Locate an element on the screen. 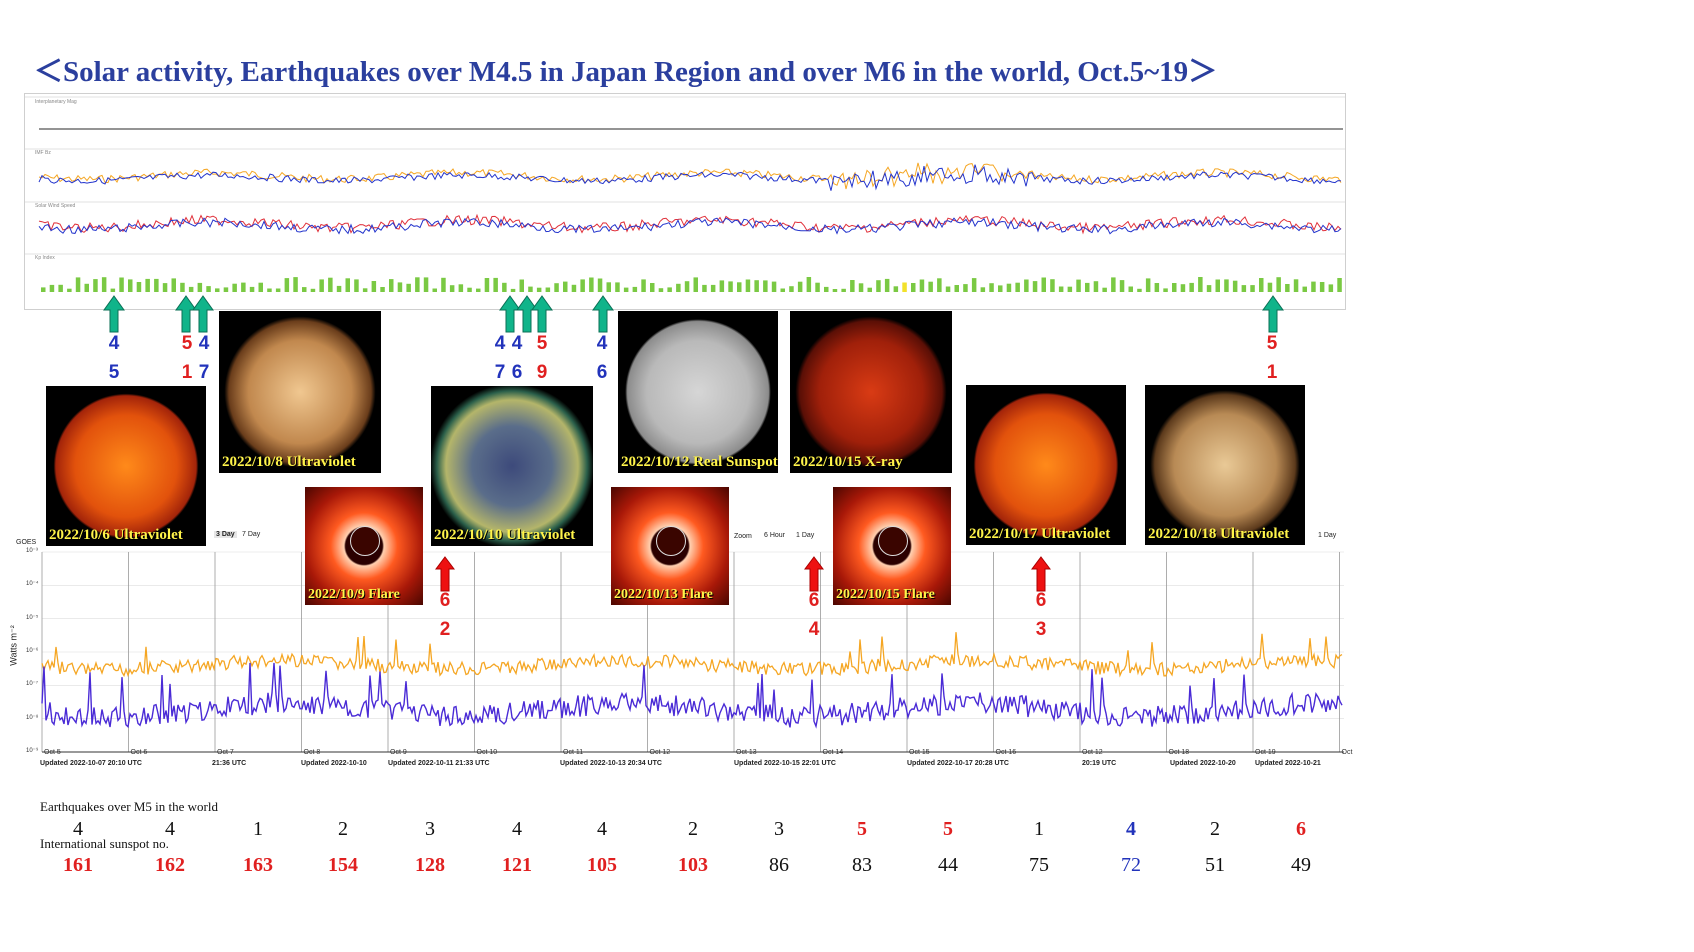 This screenshot has width=1694, height=952. earthquake-count: 2 is located at coordinates (1215, 829).